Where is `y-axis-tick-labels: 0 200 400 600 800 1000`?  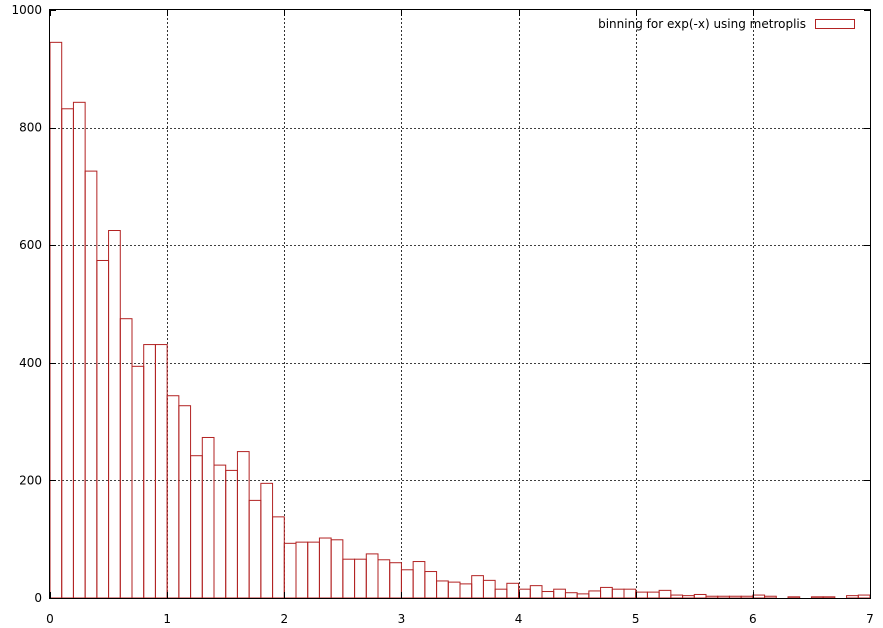 y-axis-tick-labels: 0 200 400 600 800 1000 is located at coordinates (26, 304).